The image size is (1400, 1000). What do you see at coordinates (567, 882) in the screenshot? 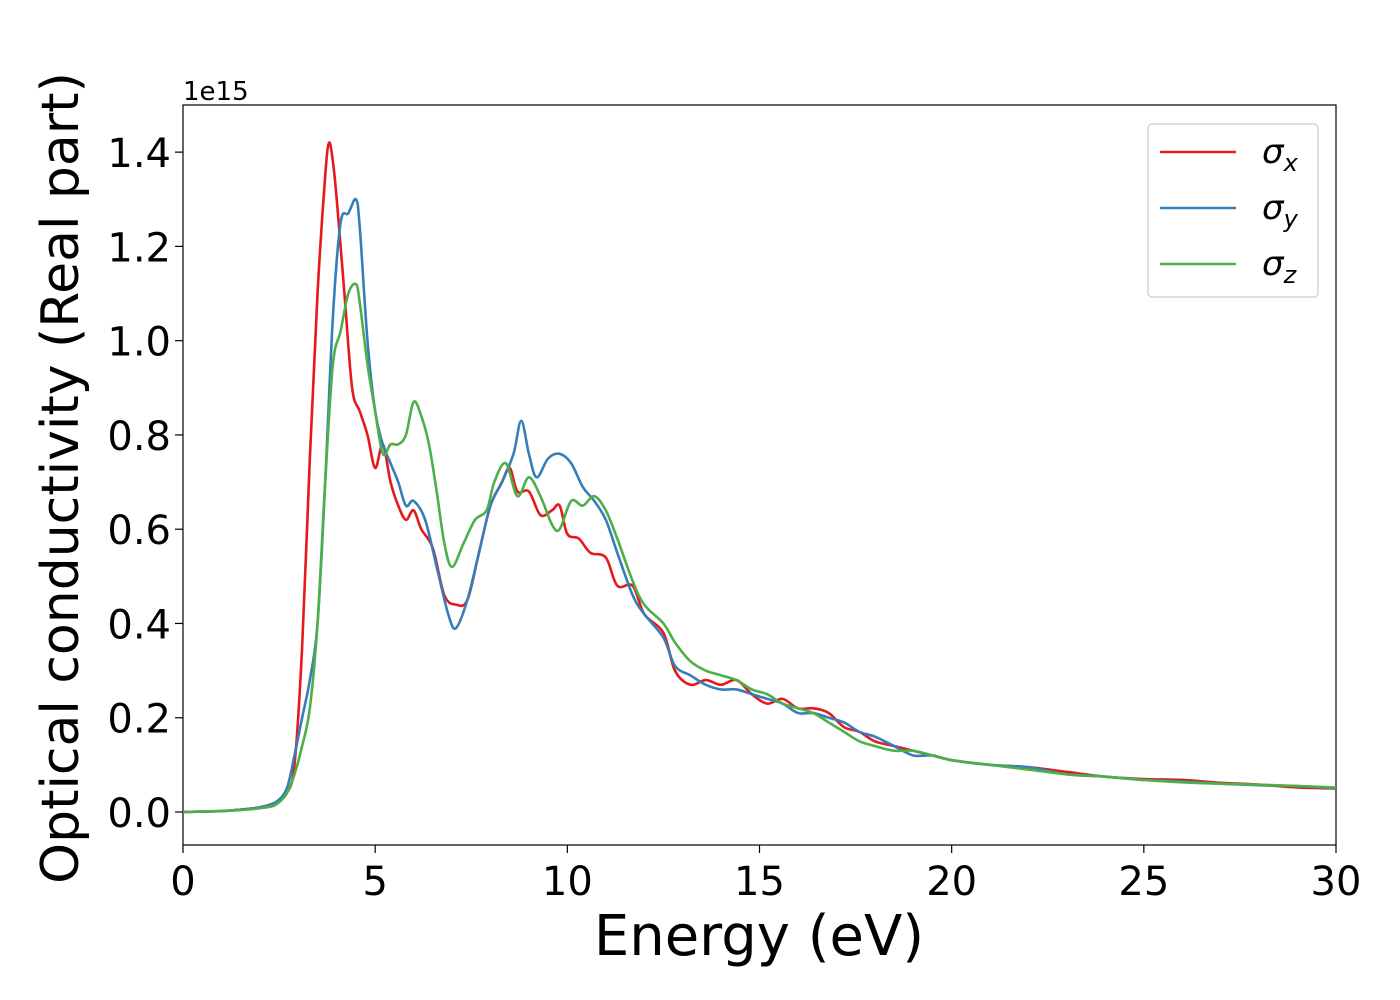
I see `x-tick-label: 10` at bounding box center [567, 882].